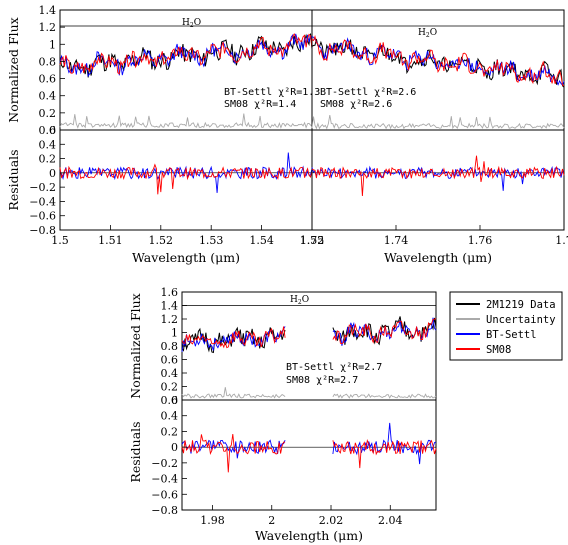 The width and height of the screenshot is (568, 545). I want to click on ylabel-residuals-top: Residuals, so click(13, 179).